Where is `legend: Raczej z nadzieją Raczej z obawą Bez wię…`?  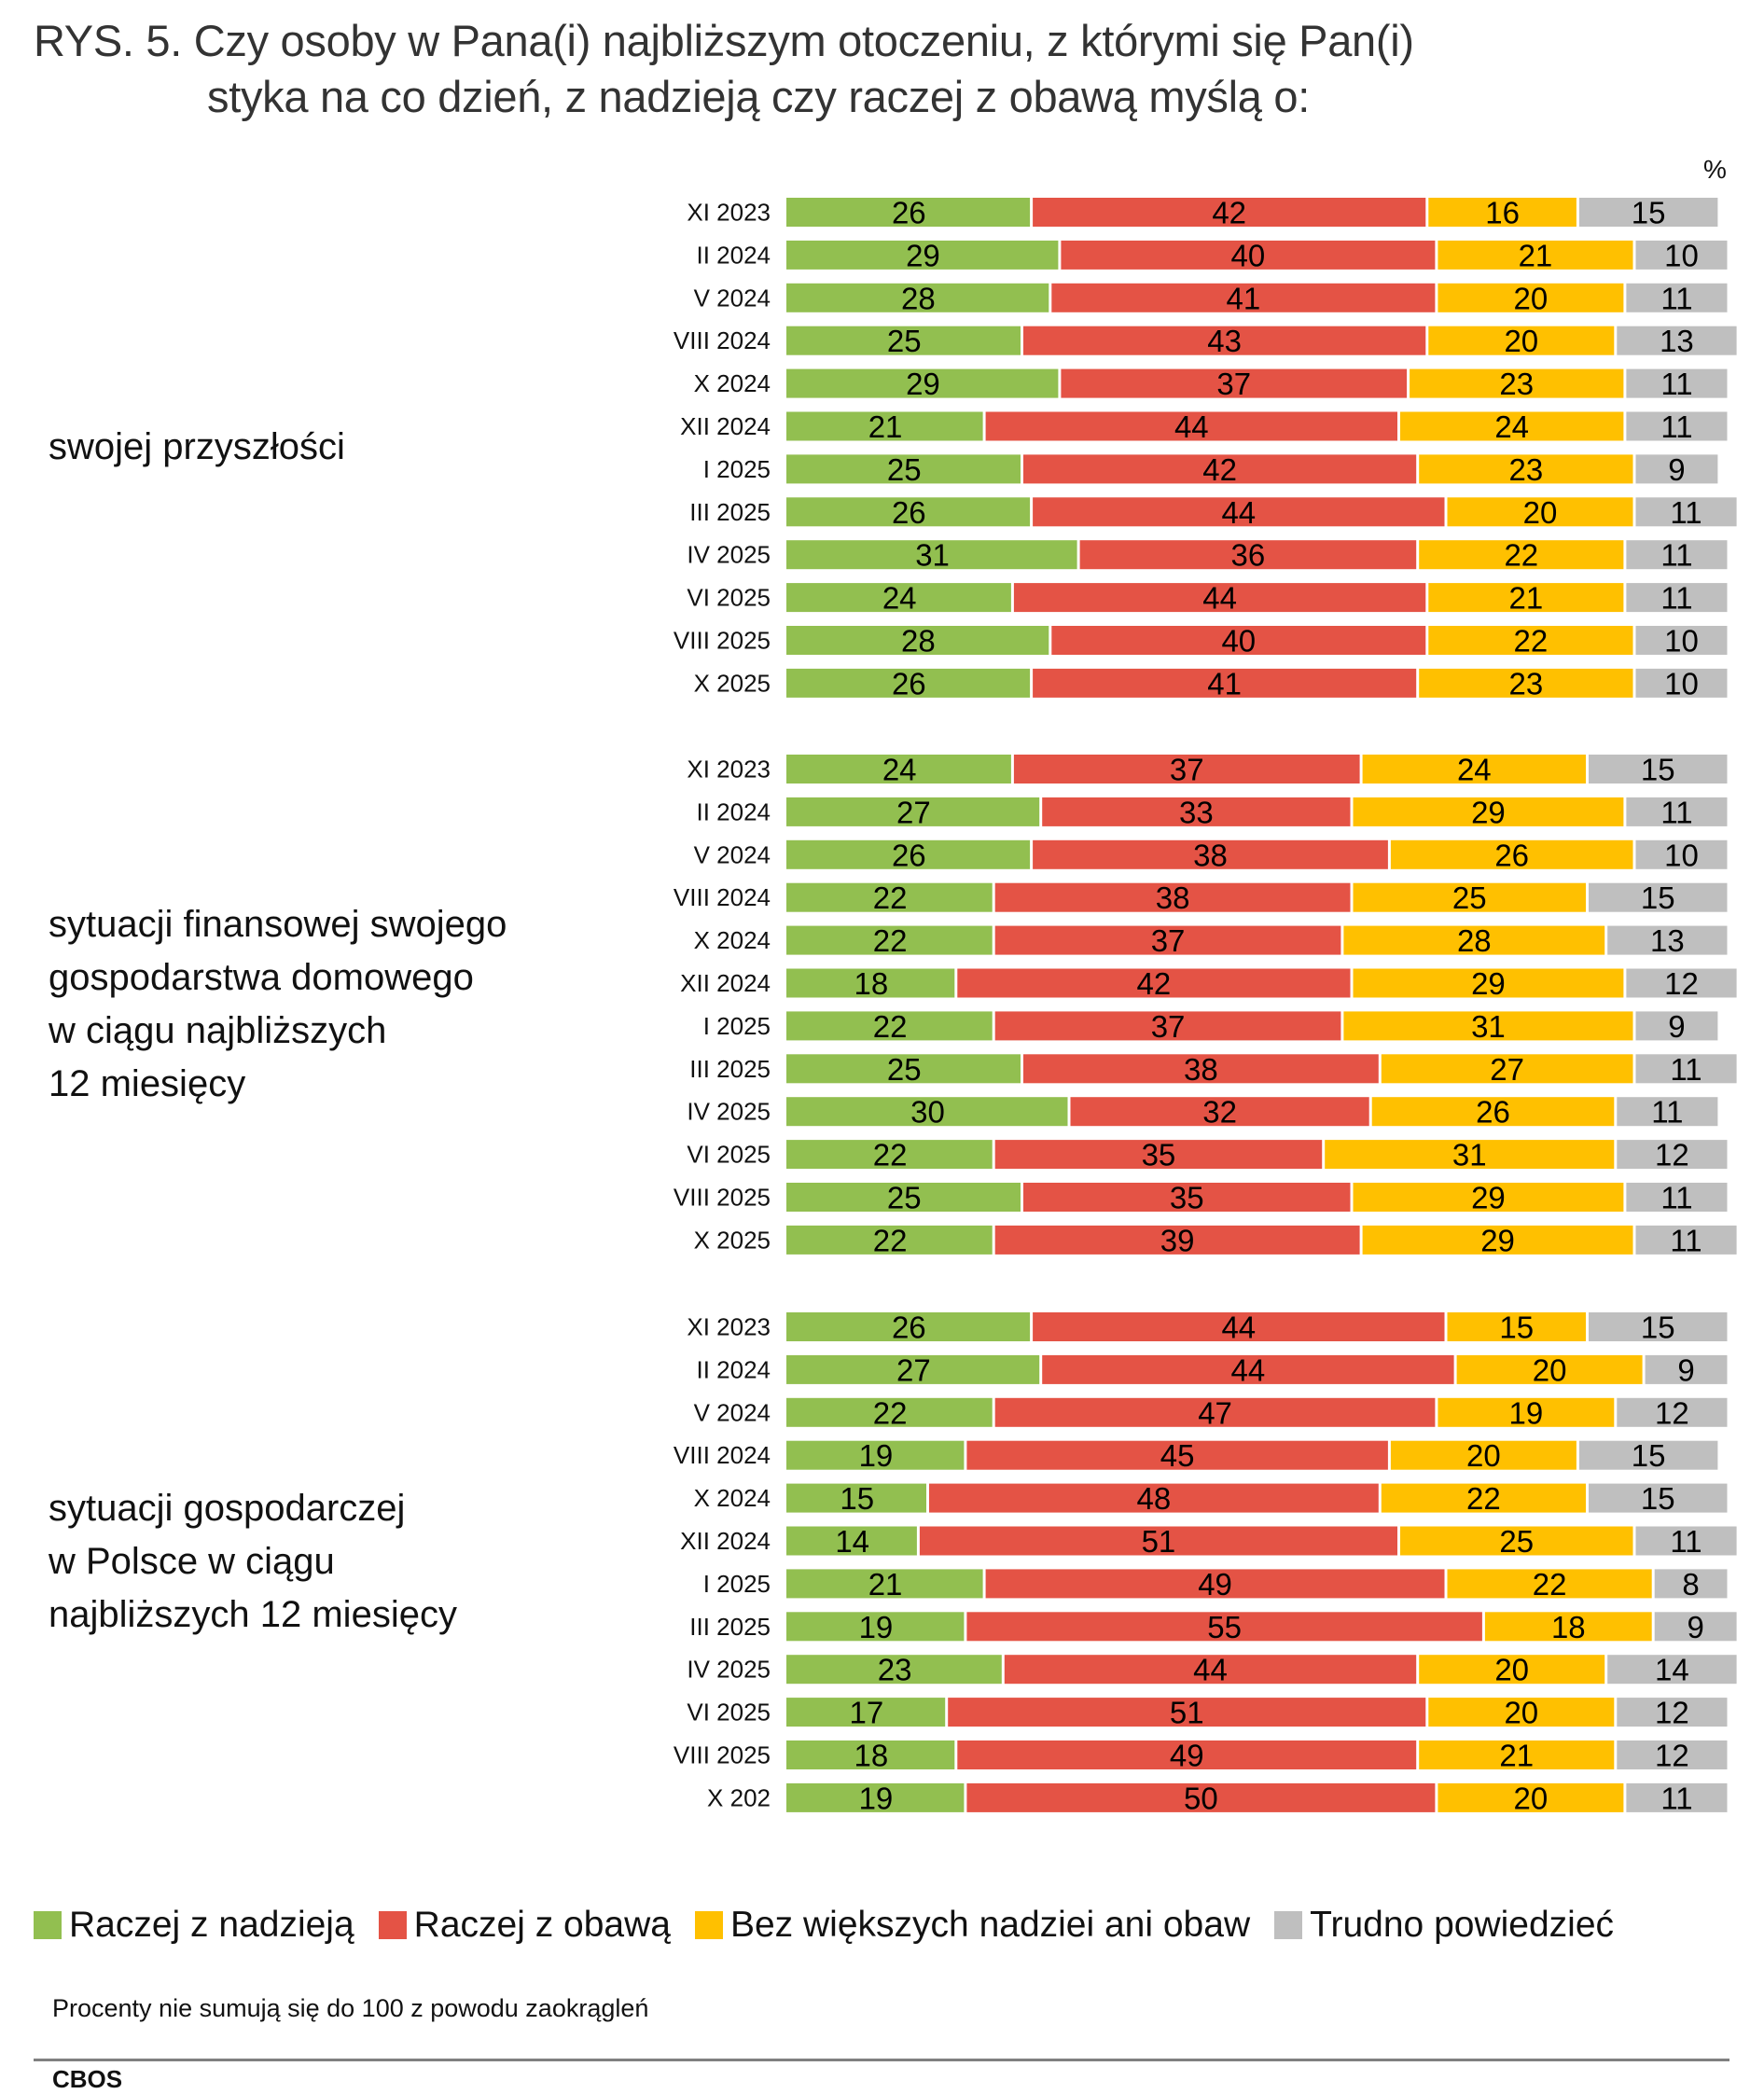
legend: Raczej z nadzieją Raczej z obawą Bez wię… is located at coordinates (836, 1925).